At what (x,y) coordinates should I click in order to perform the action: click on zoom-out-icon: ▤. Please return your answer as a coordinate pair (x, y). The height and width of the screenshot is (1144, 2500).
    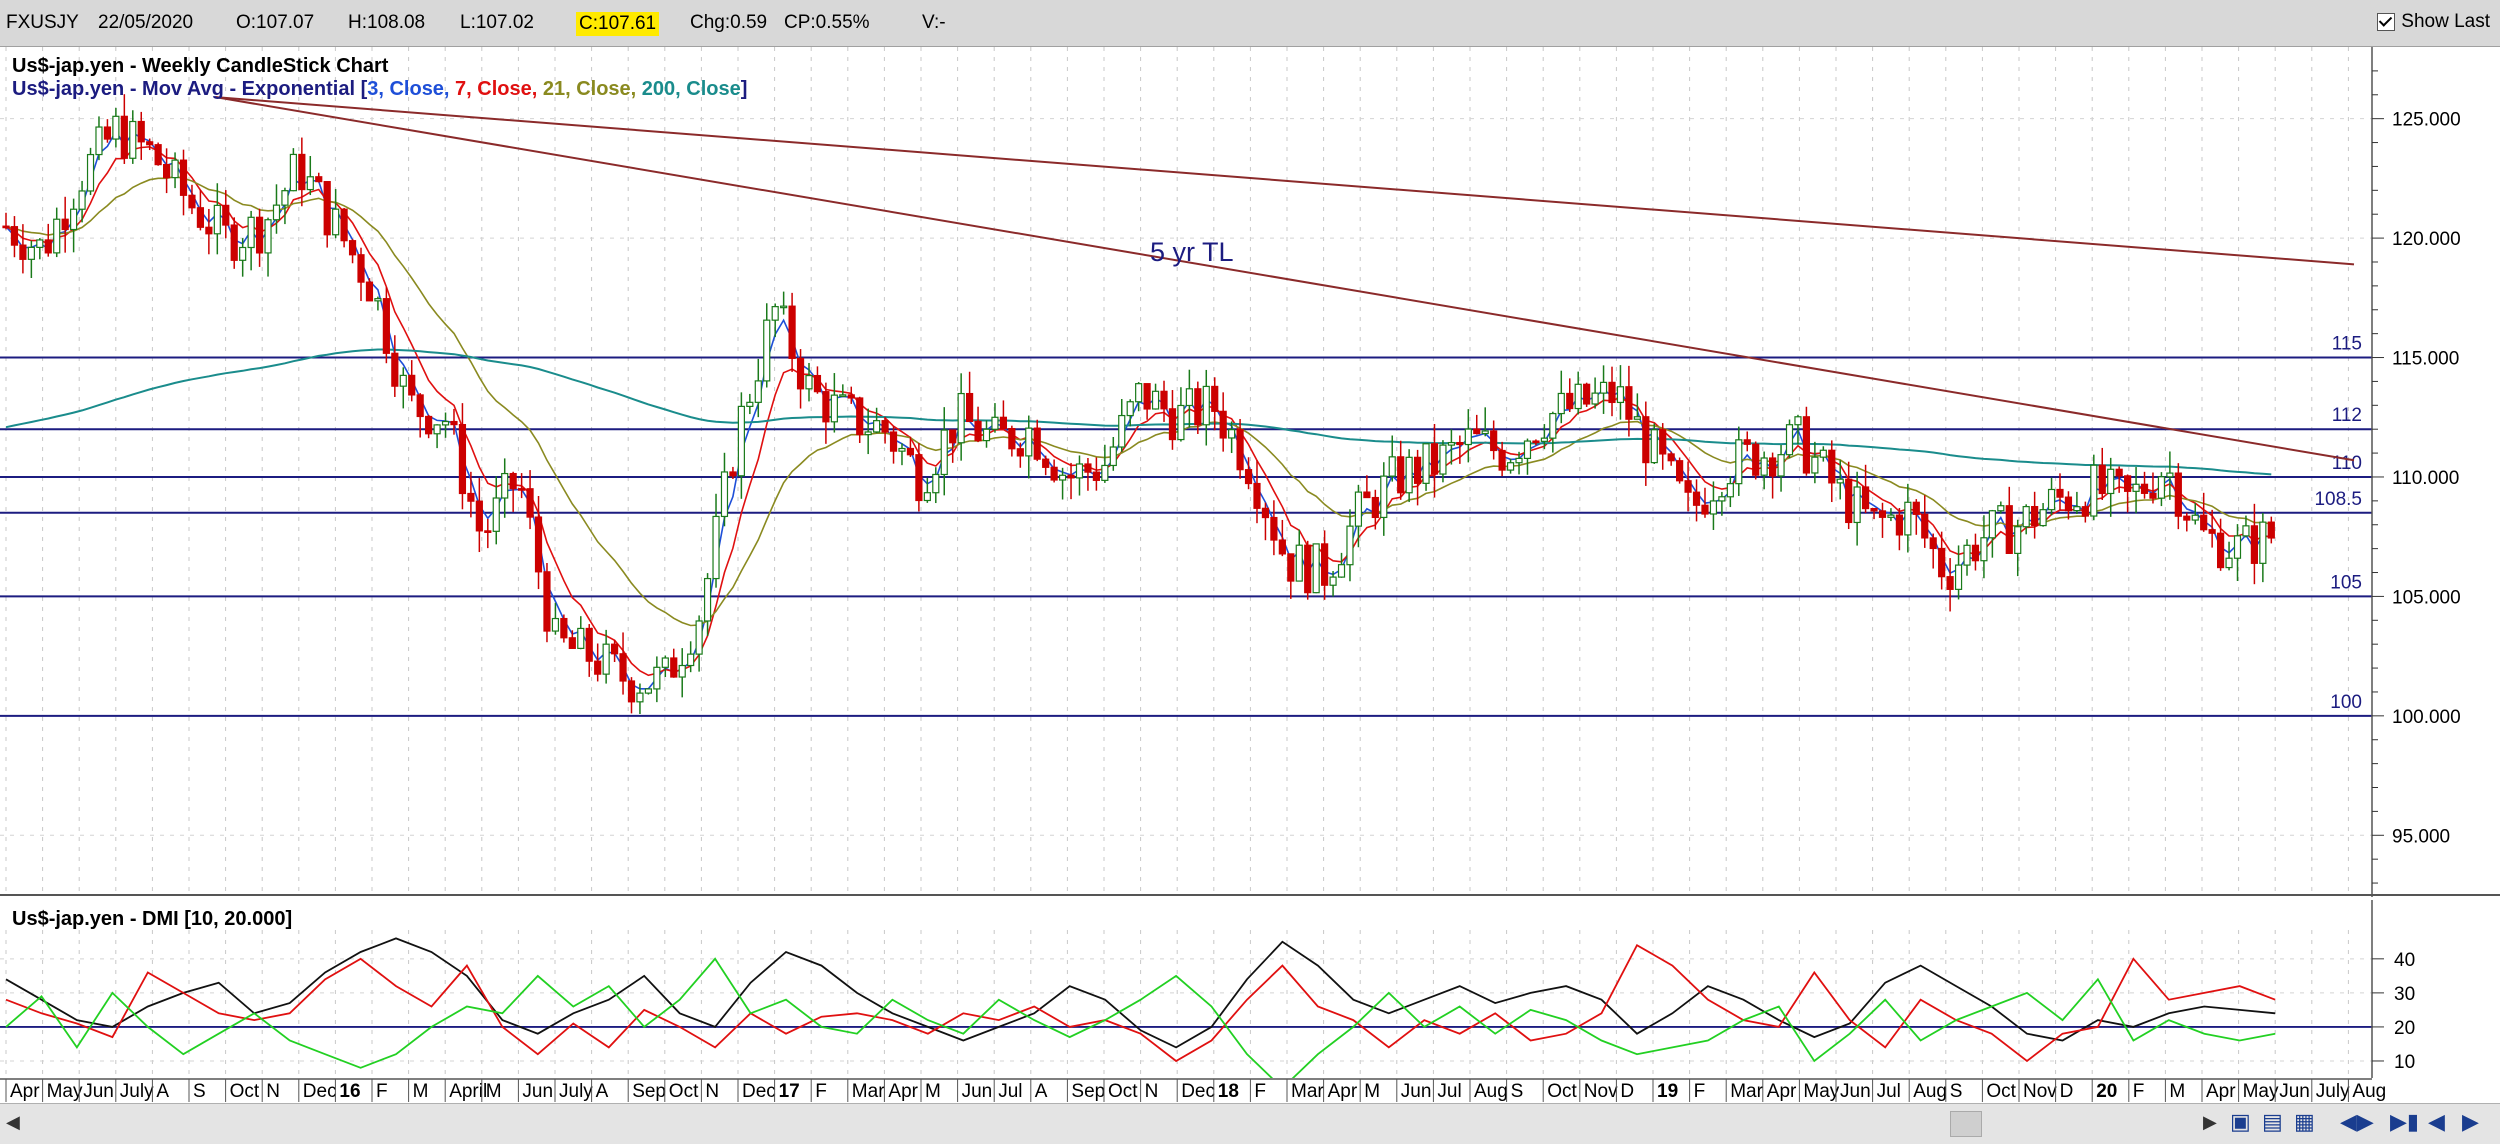
    Looking at the image, I should click on (2272, 1121).